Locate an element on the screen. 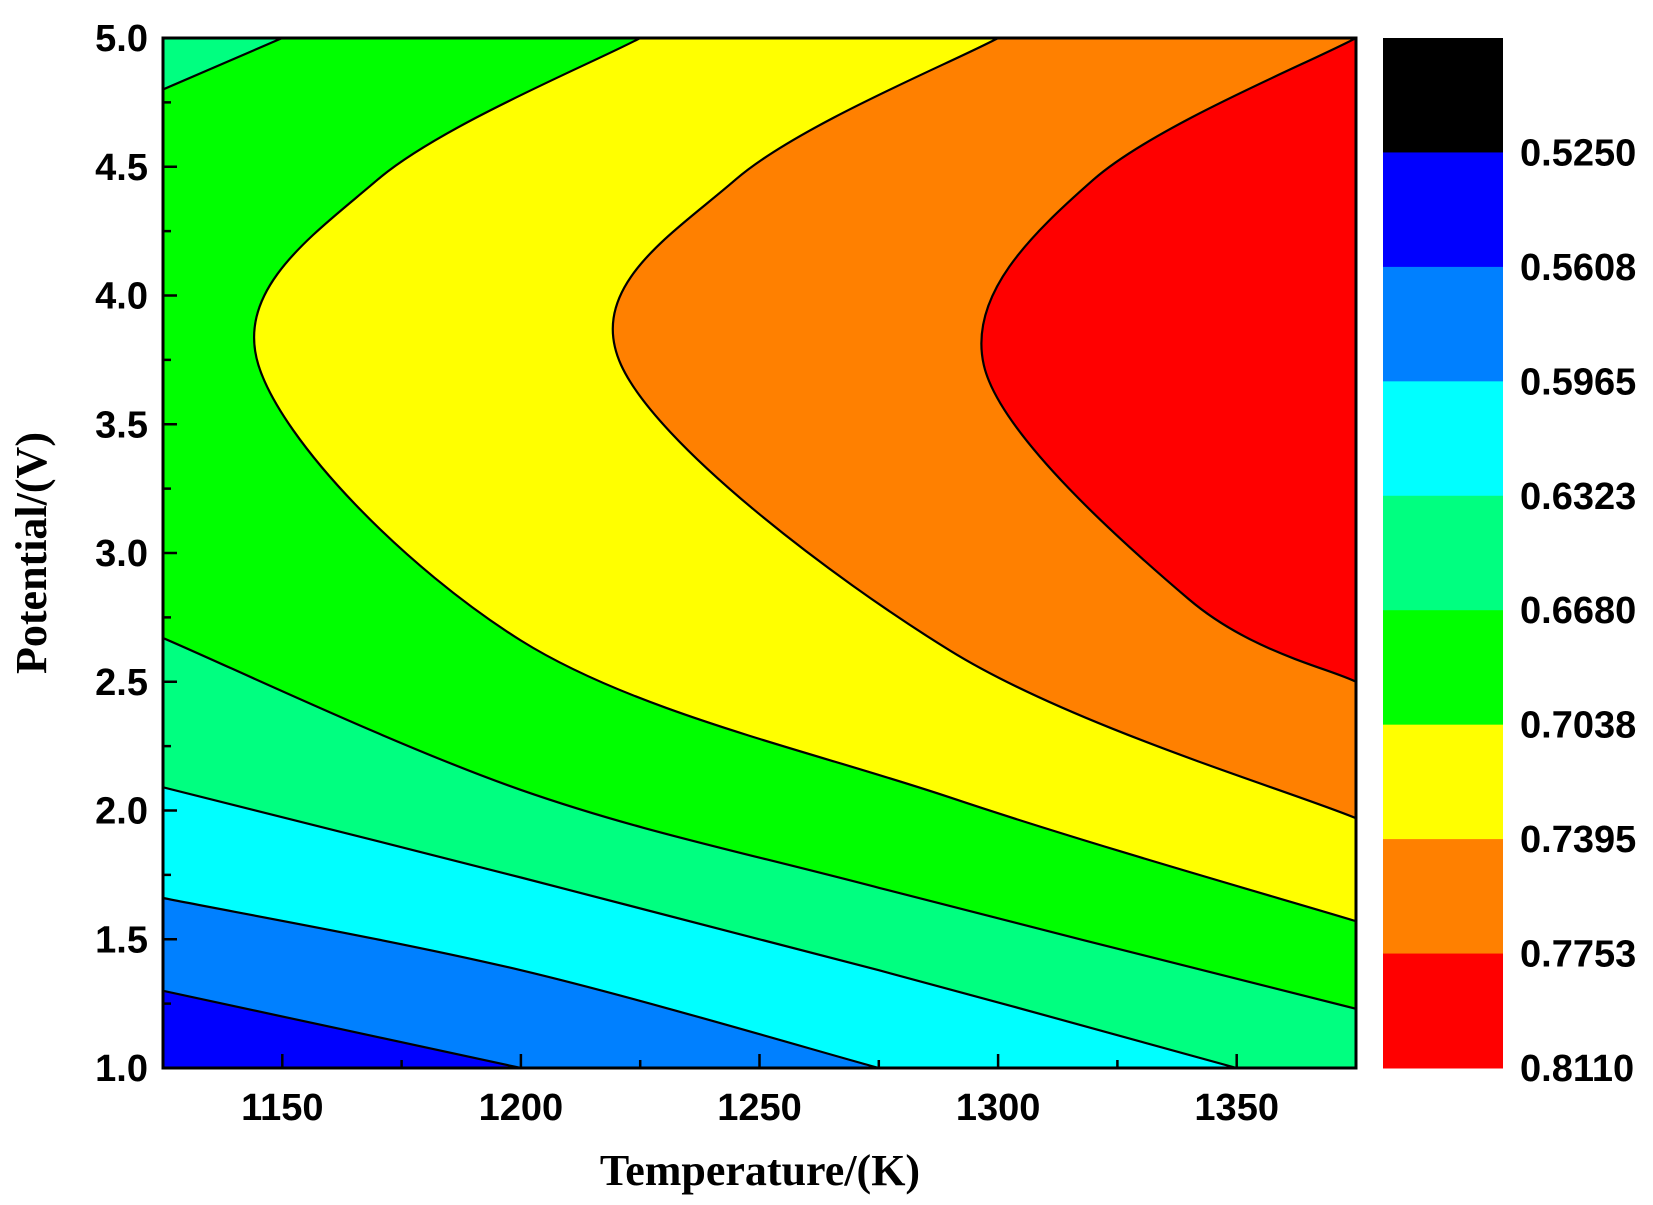 The image size is (1653, 1205). x-tick-label: 1250 is located at coordinates (759, 1108).